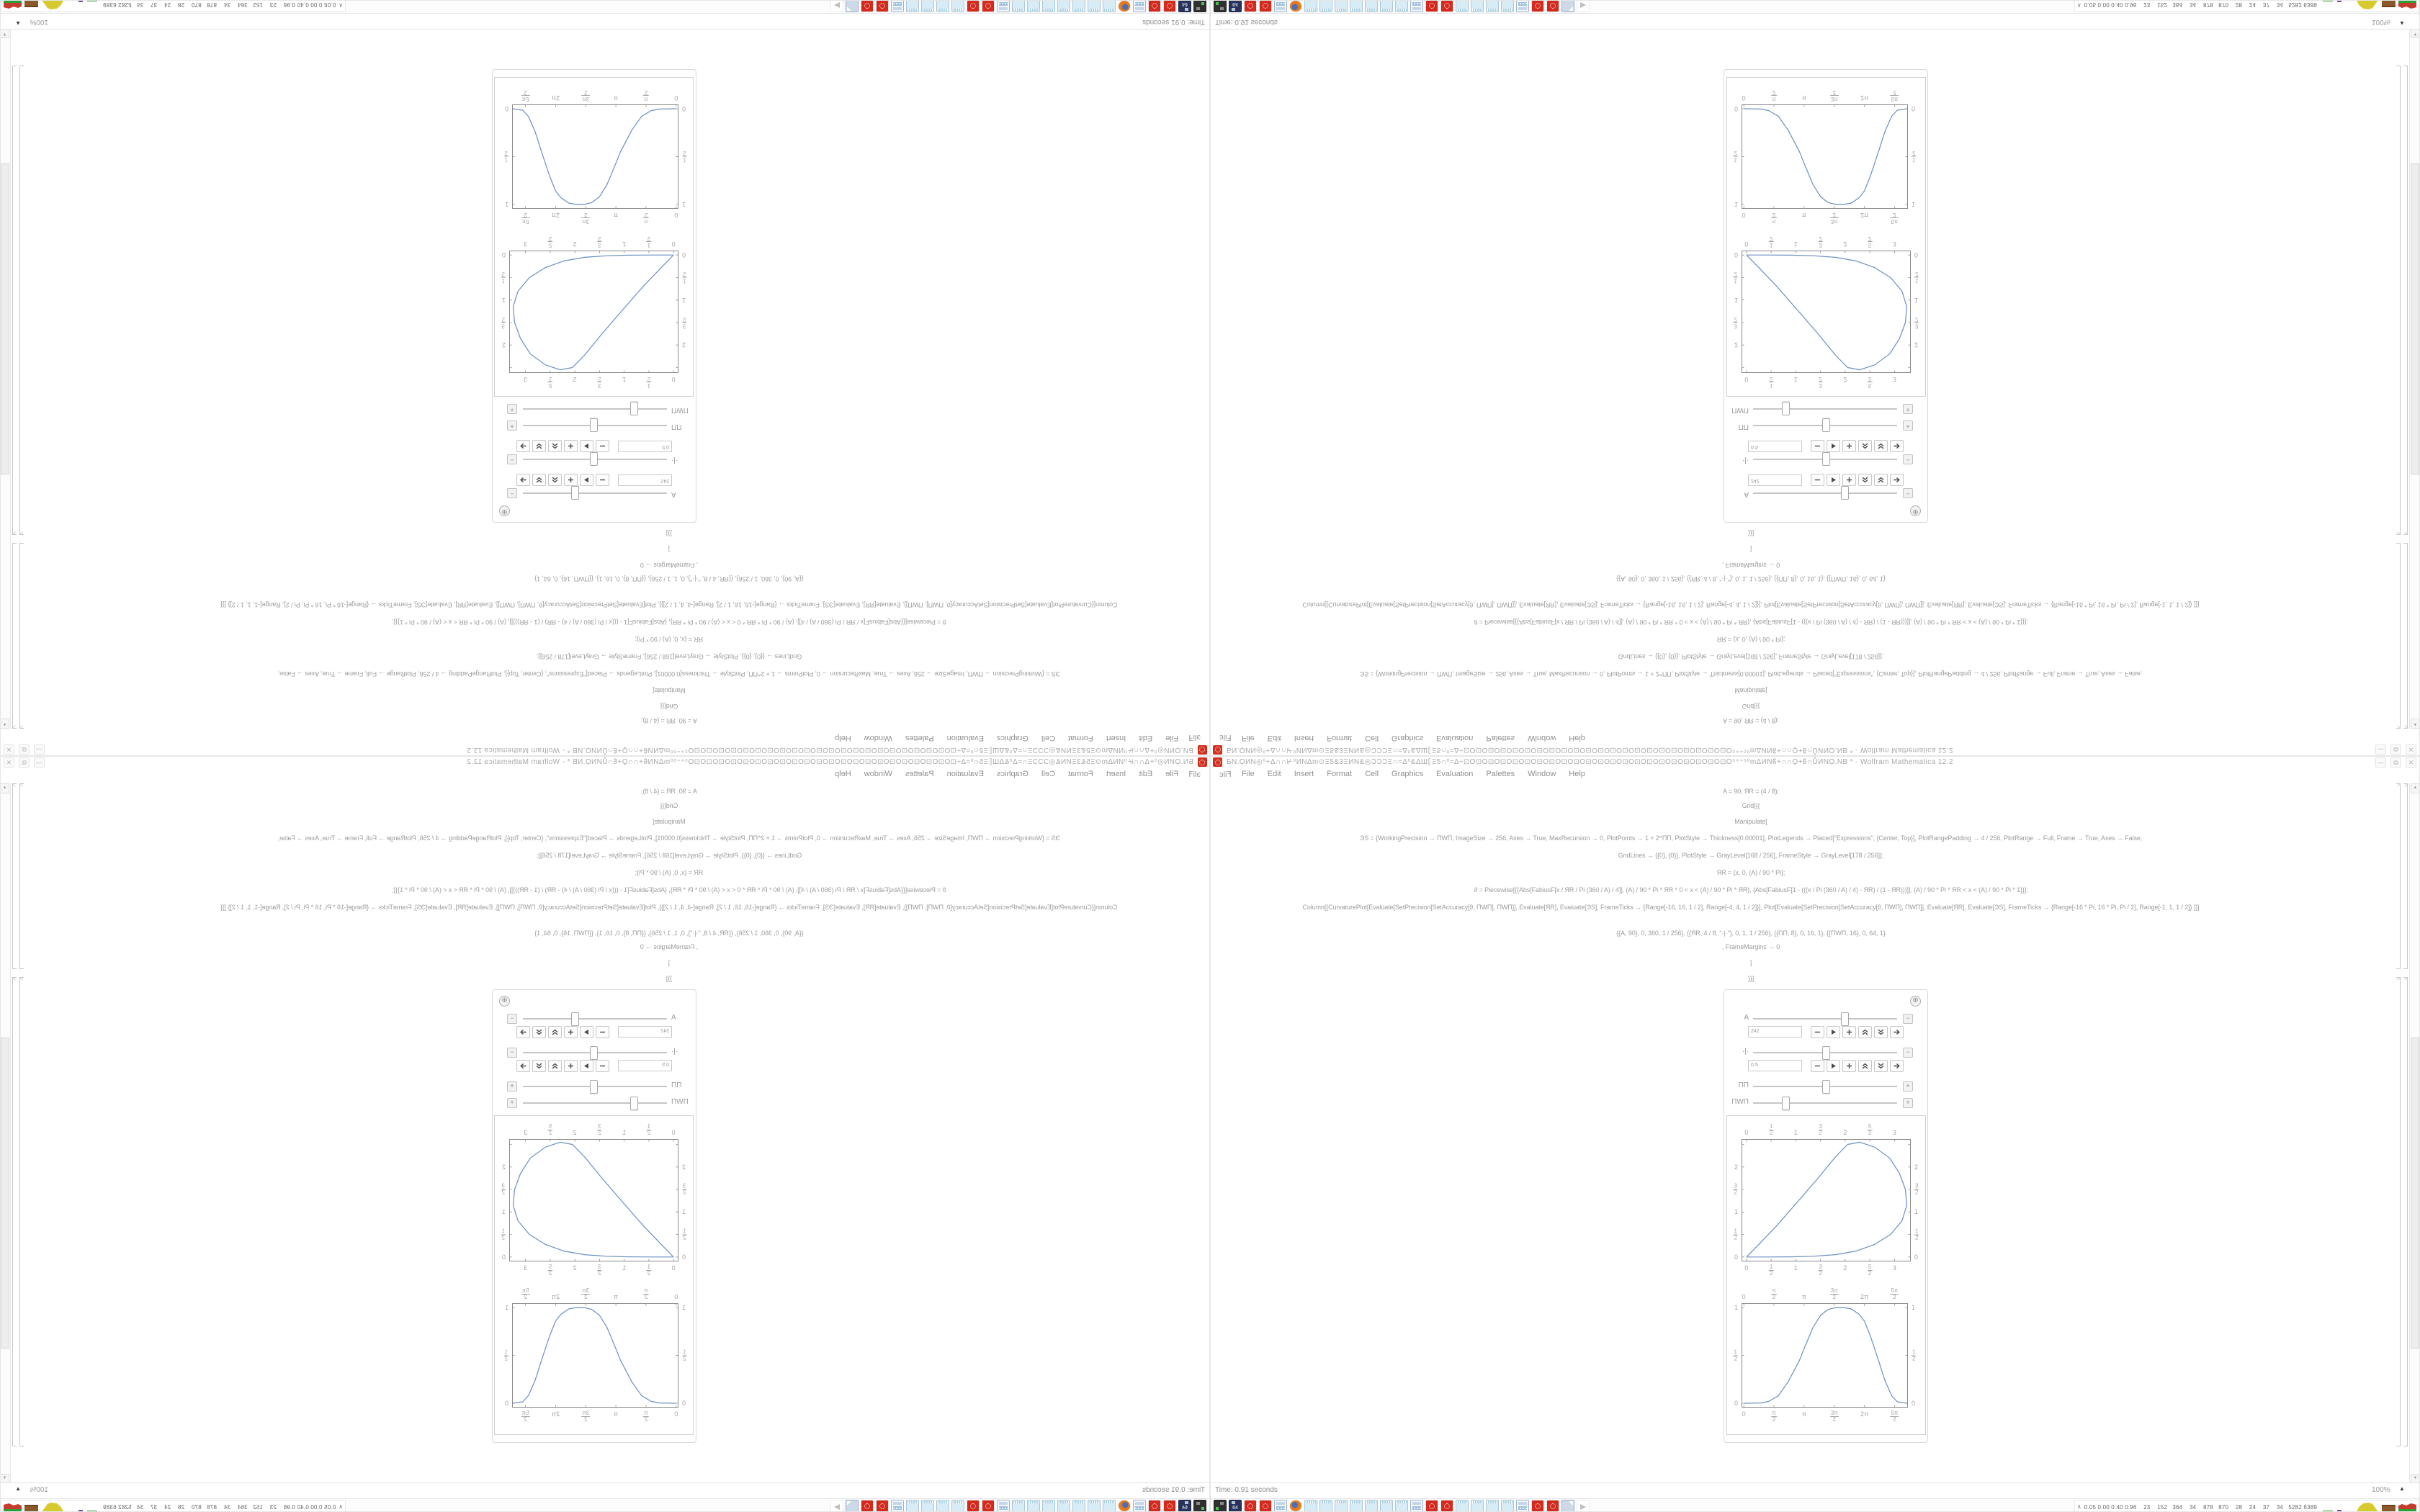  I want to click on code-line: A = 90; ЯR = (4 / 8);, so click(669, 791).